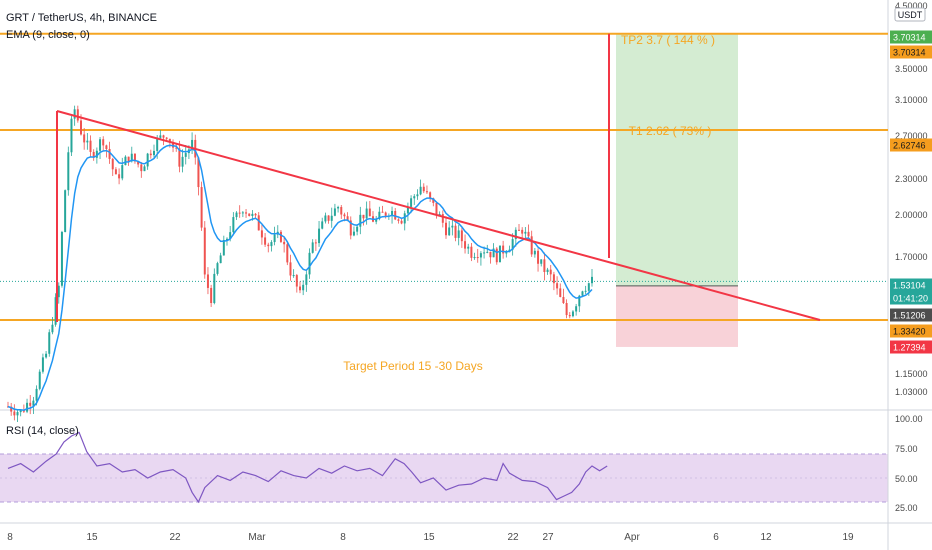 Image resolution: width=932 pixels, height=550 pixels. What do you see at coordinates (444, 478) in the screenshot?
I see `rsi-band` at bounding box center [444, 478].